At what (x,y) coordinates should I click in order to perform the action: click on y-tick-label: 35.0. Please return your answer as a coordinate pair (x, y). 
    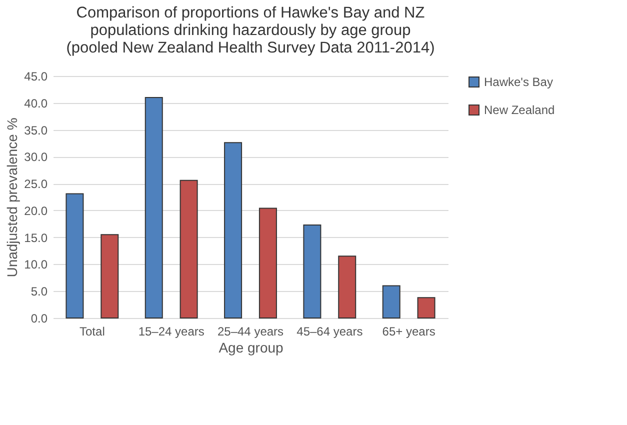
    Looking at the image, I should click on (36, 130).